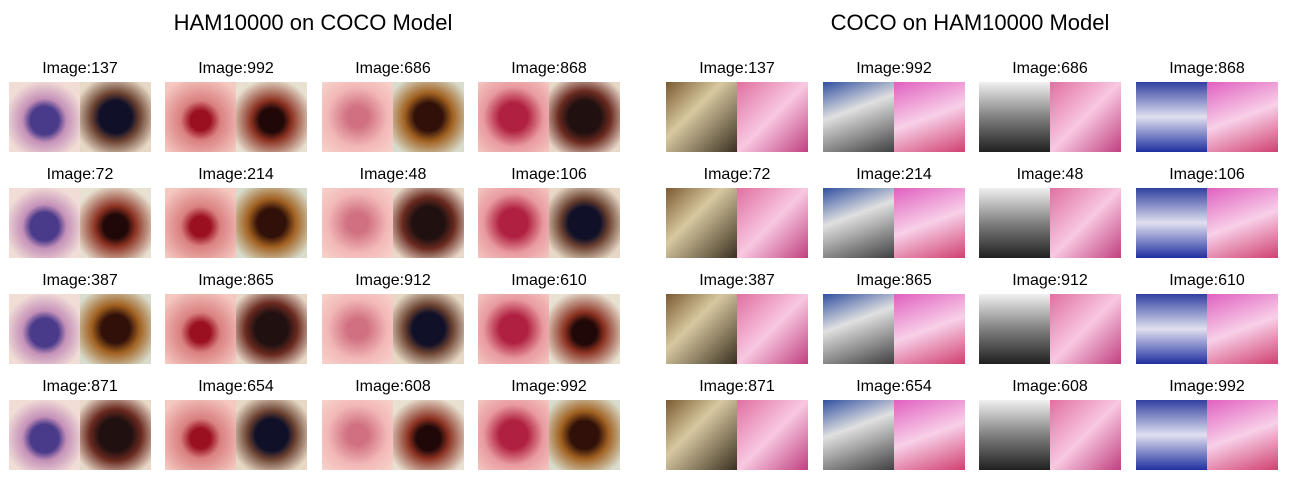 The image size is (1298, 489). Describe the element at coordinates (549, 280) in the screenshot. I see `image-id-label: Image:610` at that location.